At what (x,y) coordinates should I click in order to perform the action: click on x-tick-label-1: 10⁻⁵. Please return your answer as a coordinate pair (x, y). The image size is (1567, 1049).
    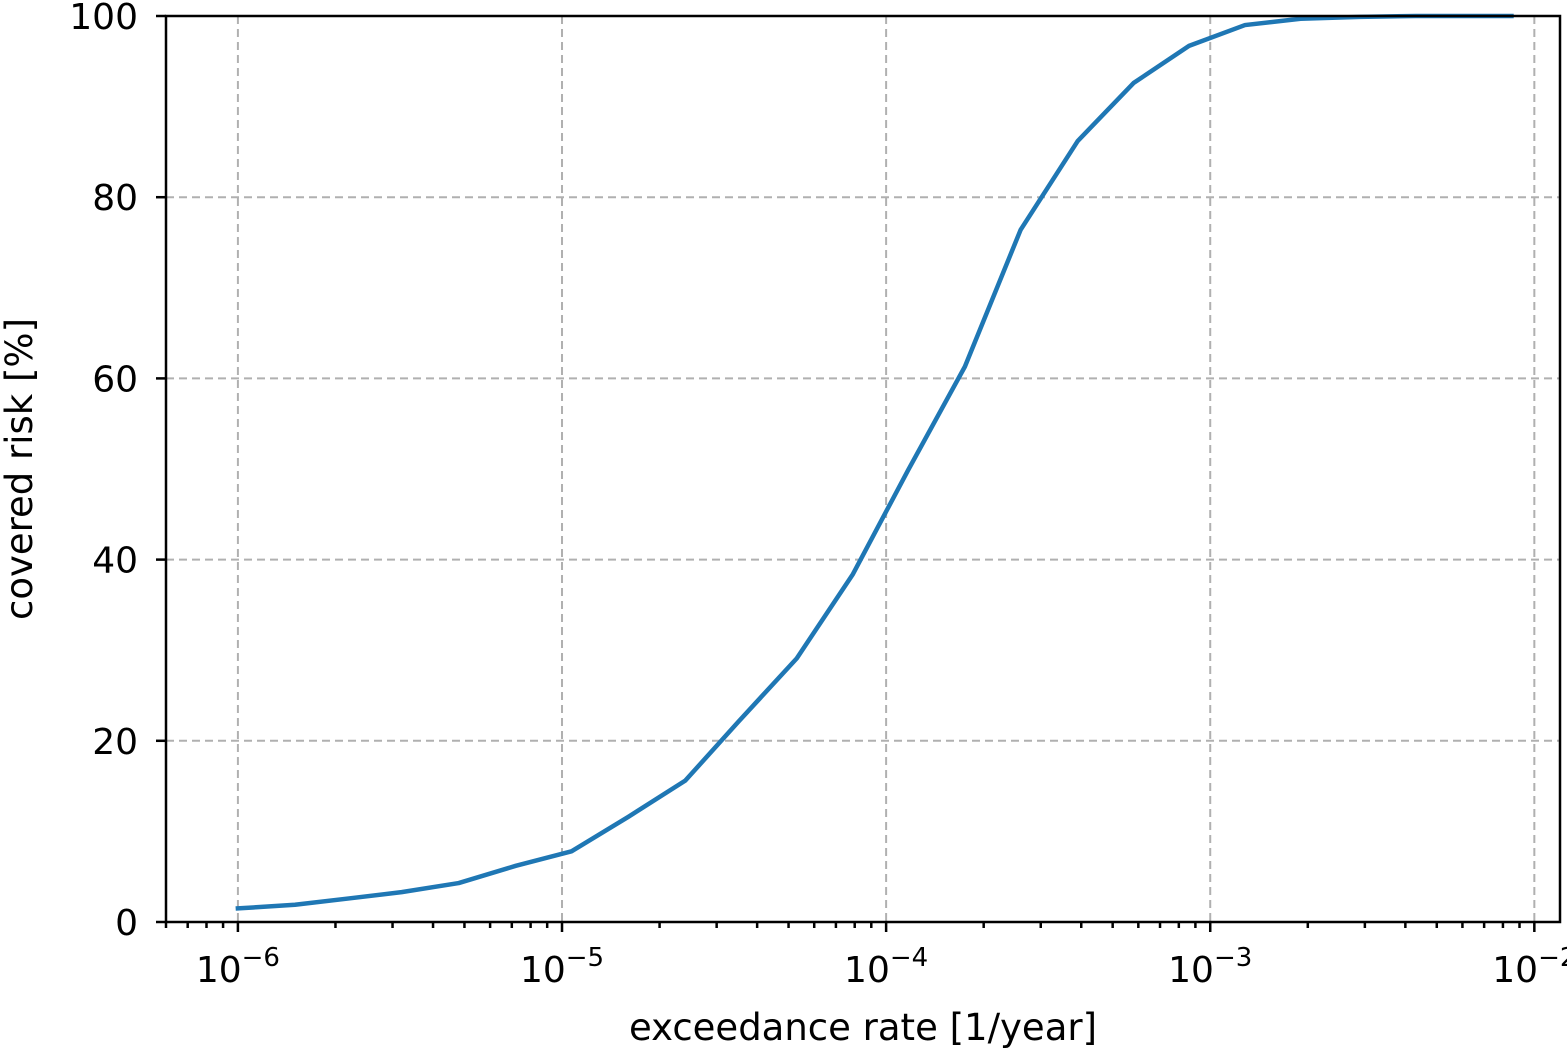
    Looking at the image, I should click on (562, 967).